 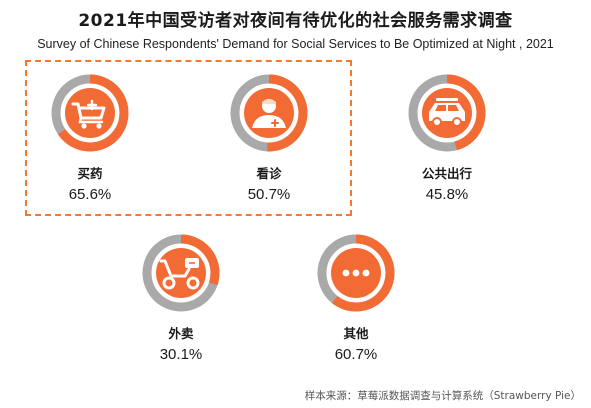 I want to click on donut-item: 买药 65.6%, so click(x=90, y=137).